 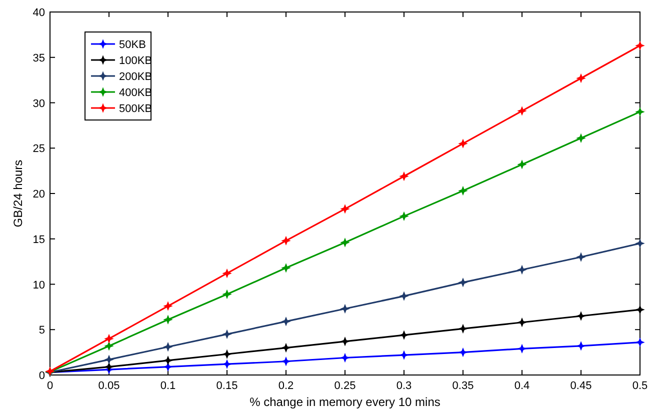 What do you see at coordinates (18, 194) in the screenshot?
I see `y-axis-title: GB/24 hours` at bounding box center [18, 194].